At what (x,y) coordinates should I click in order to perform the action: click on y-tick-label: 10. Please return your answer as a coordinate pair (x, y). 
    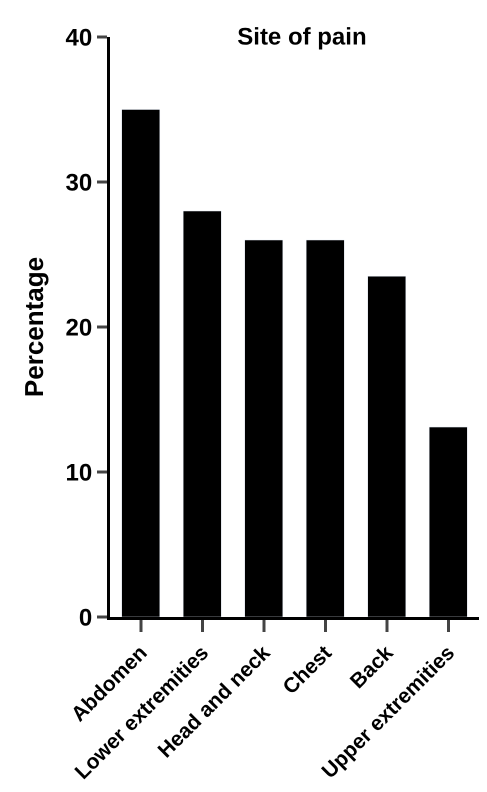
    Looking at the image, I should click on (78, 472).